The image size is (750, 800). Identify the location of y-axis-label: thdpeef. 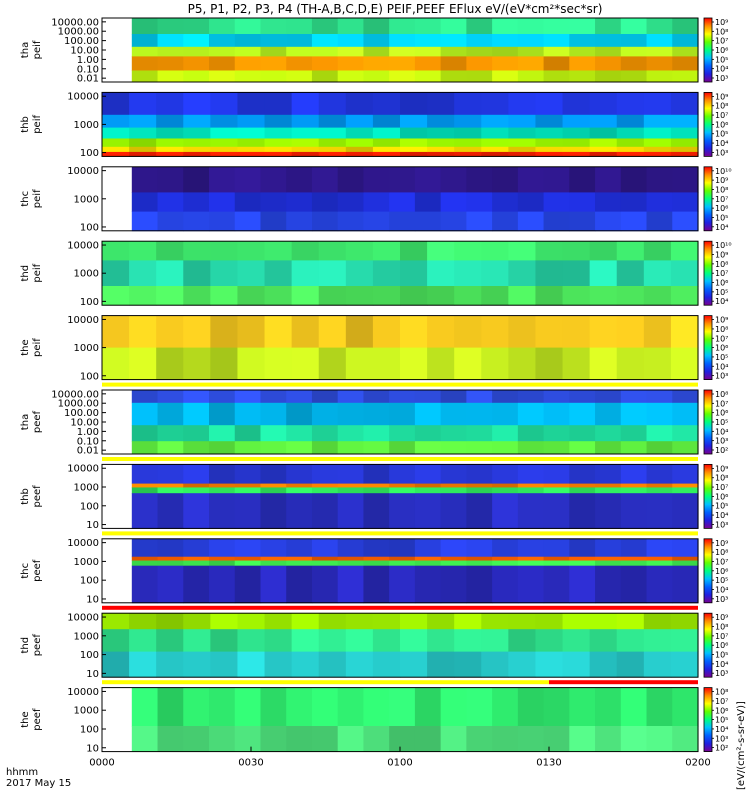
(31, 645).